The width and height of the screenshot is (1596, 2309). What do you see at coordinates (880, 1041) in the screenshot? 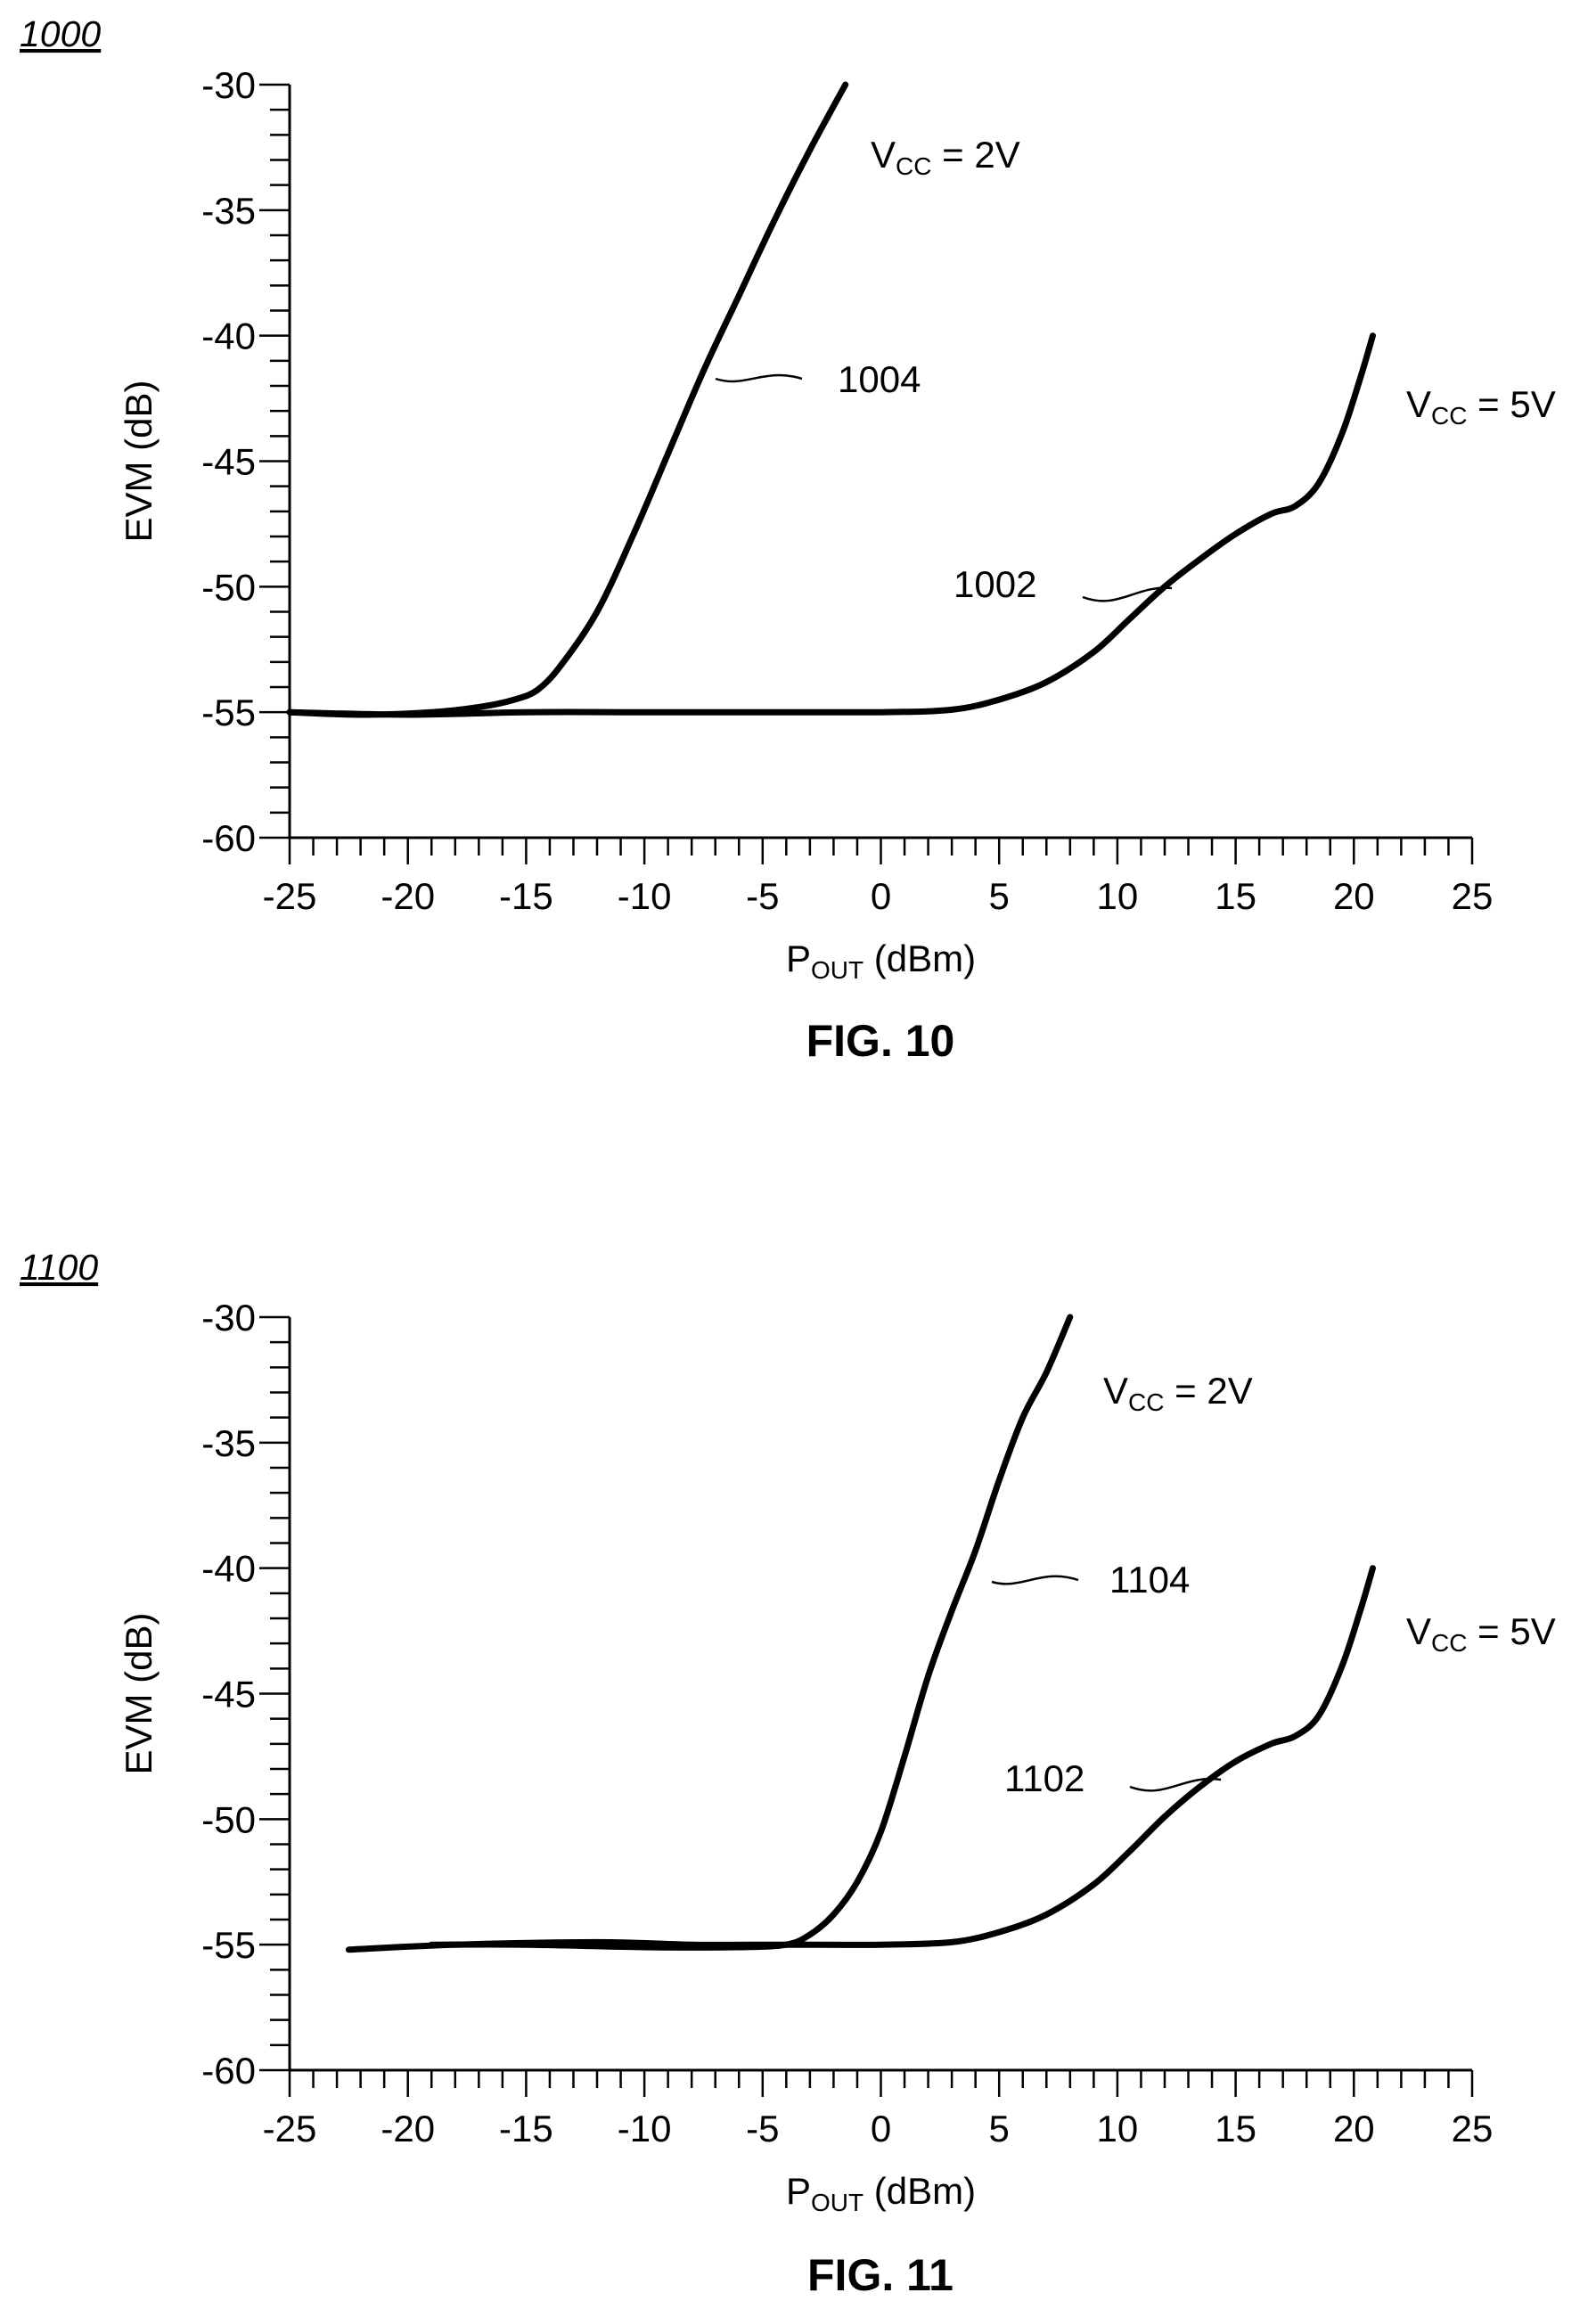
I see `figure-caption: FIG. 10` at bounding box center [880, 1041].